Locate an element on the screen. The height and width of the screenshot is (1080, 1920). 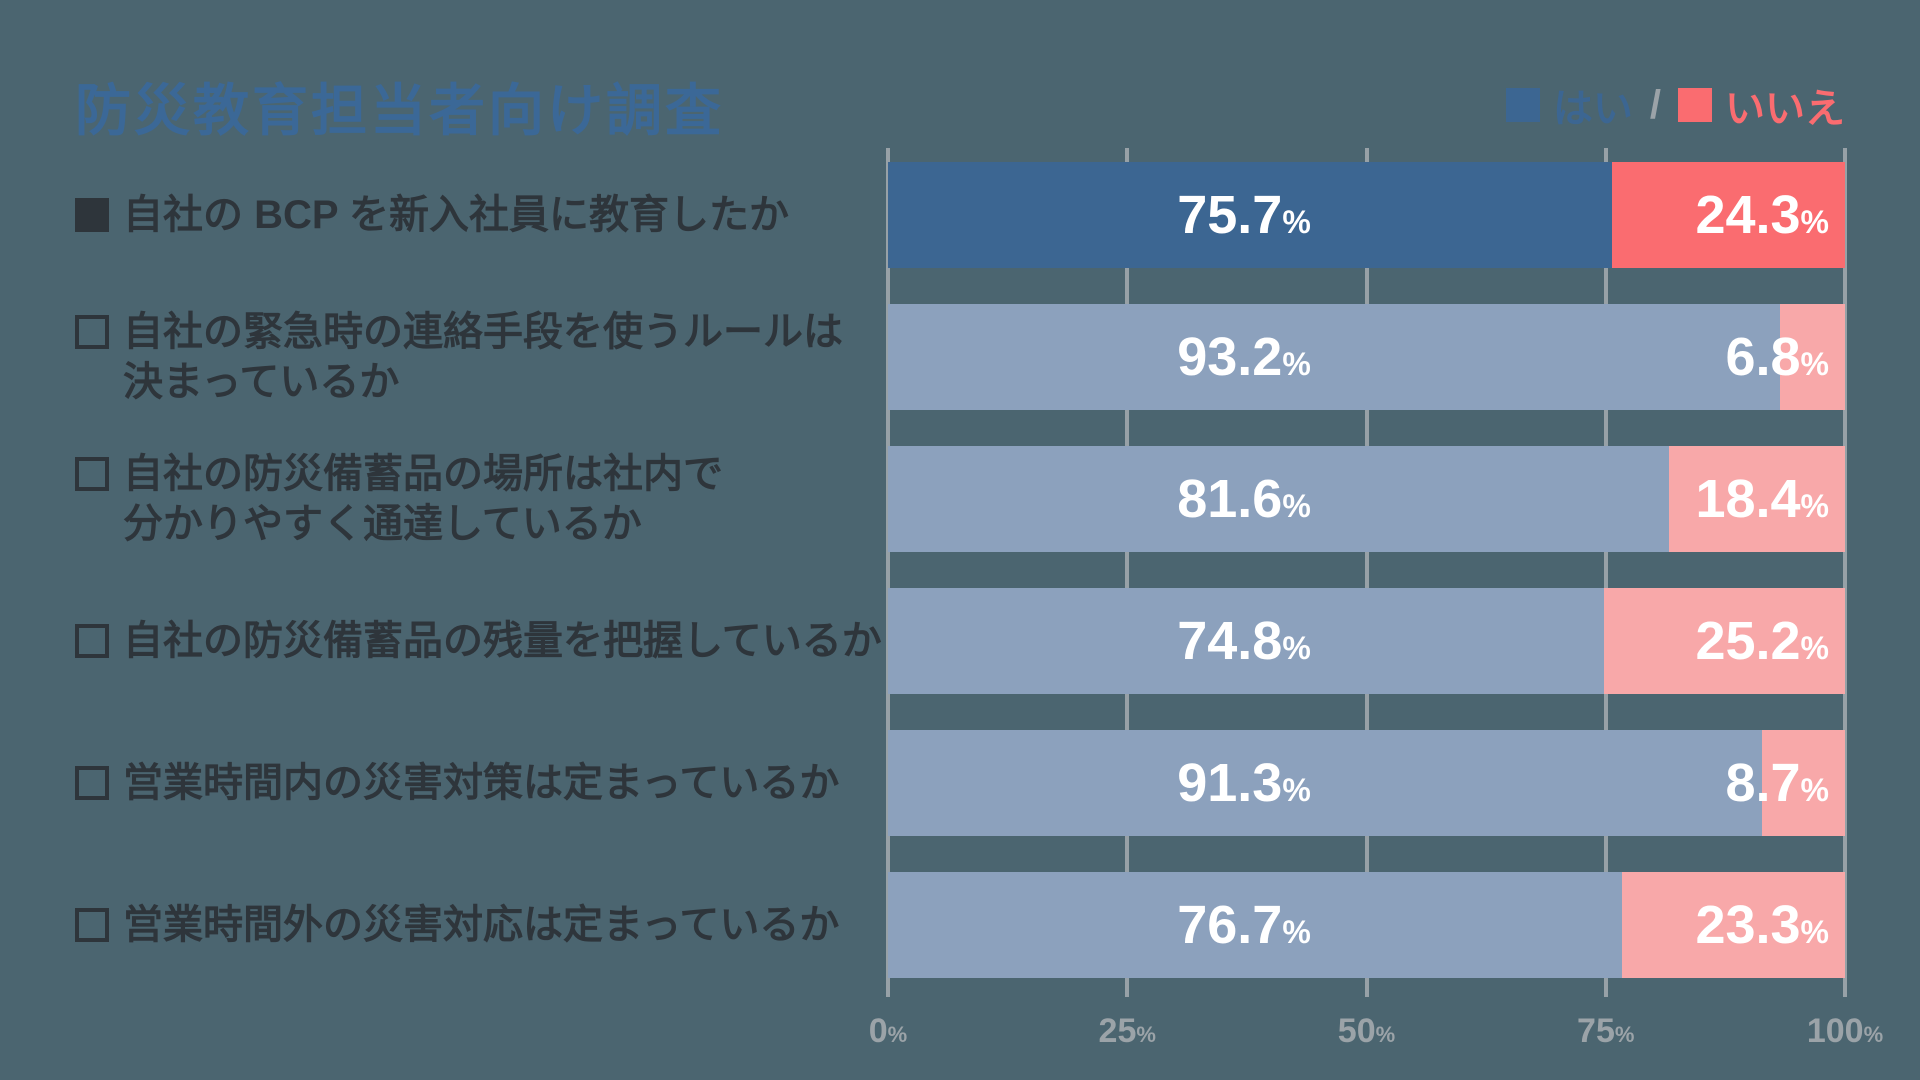
bar-row-2: 93.2% 6.8% is located at coordinates (1366, 357).